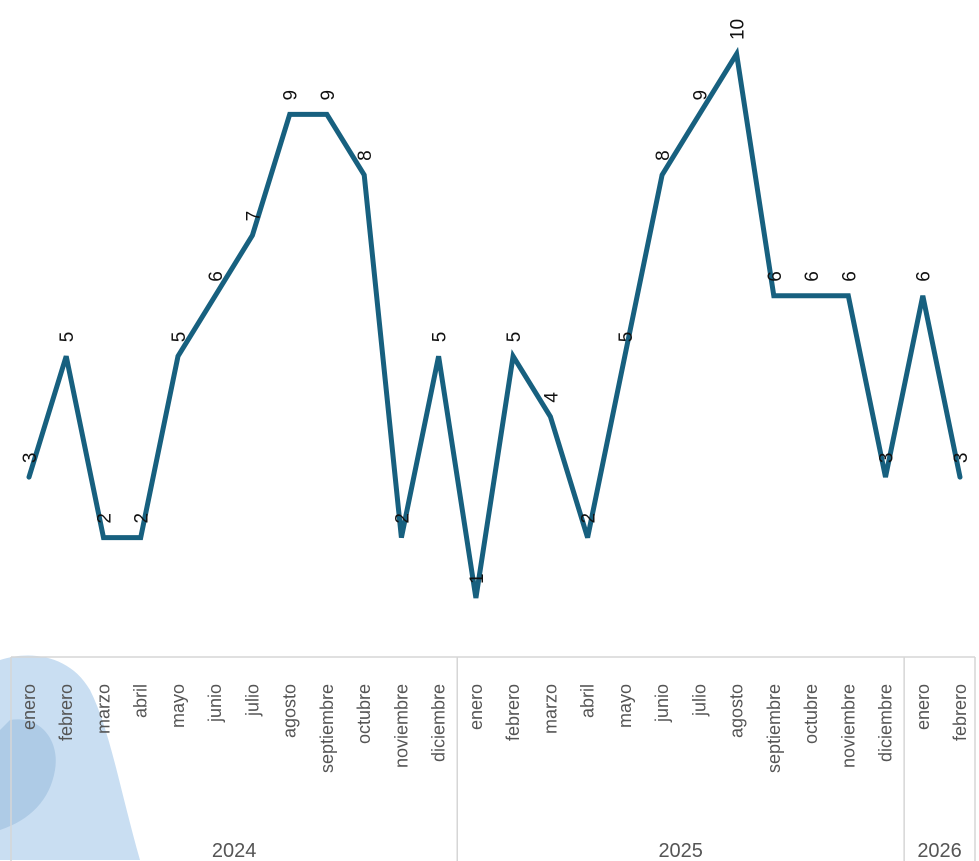 The height and width of the screenshot is (861, 979). I want to click on data-label: 10, so click(738, 29).